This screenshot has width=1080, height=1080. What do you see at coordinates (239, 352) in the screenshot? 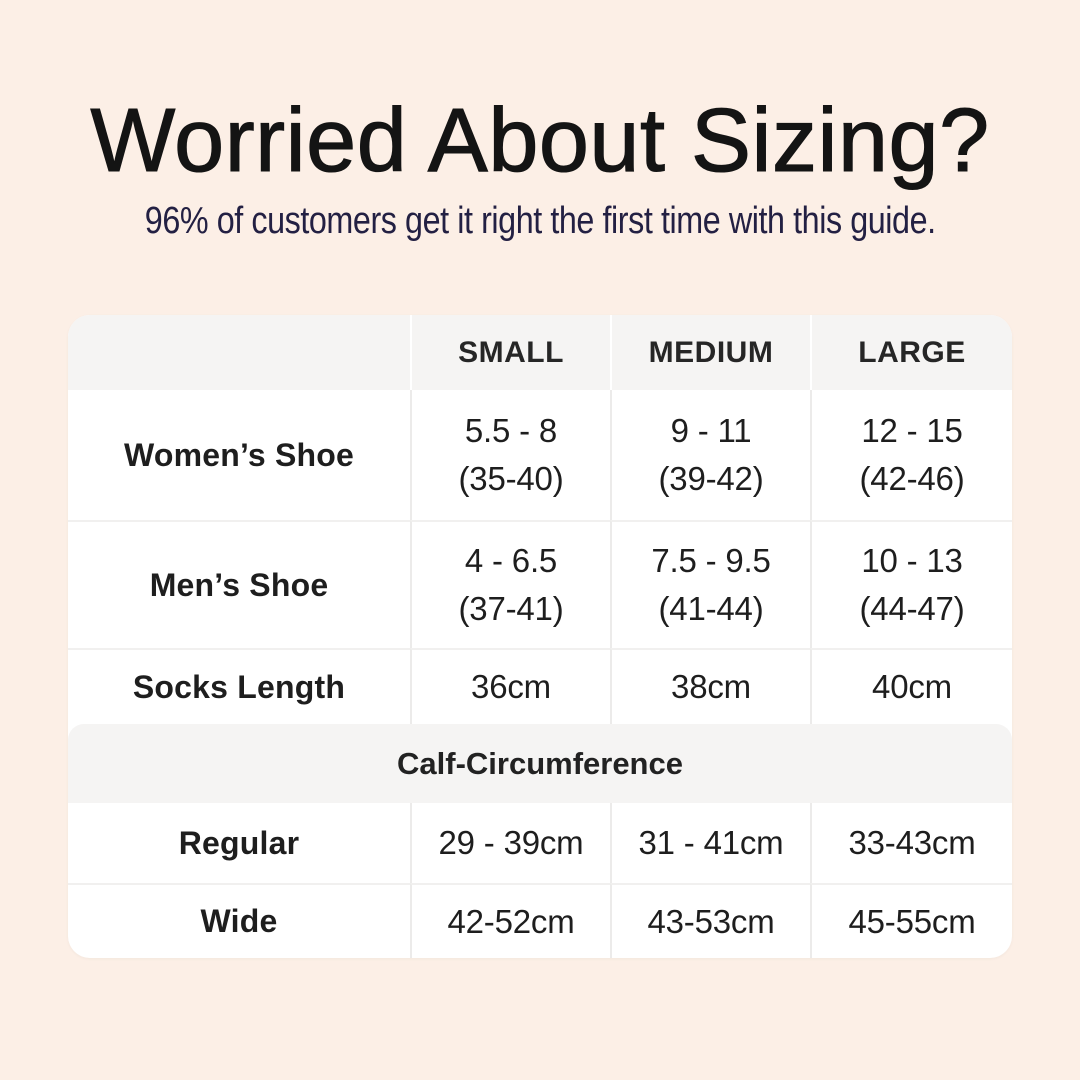
I see `table-corner-cell` at bounding box center [239, 352].